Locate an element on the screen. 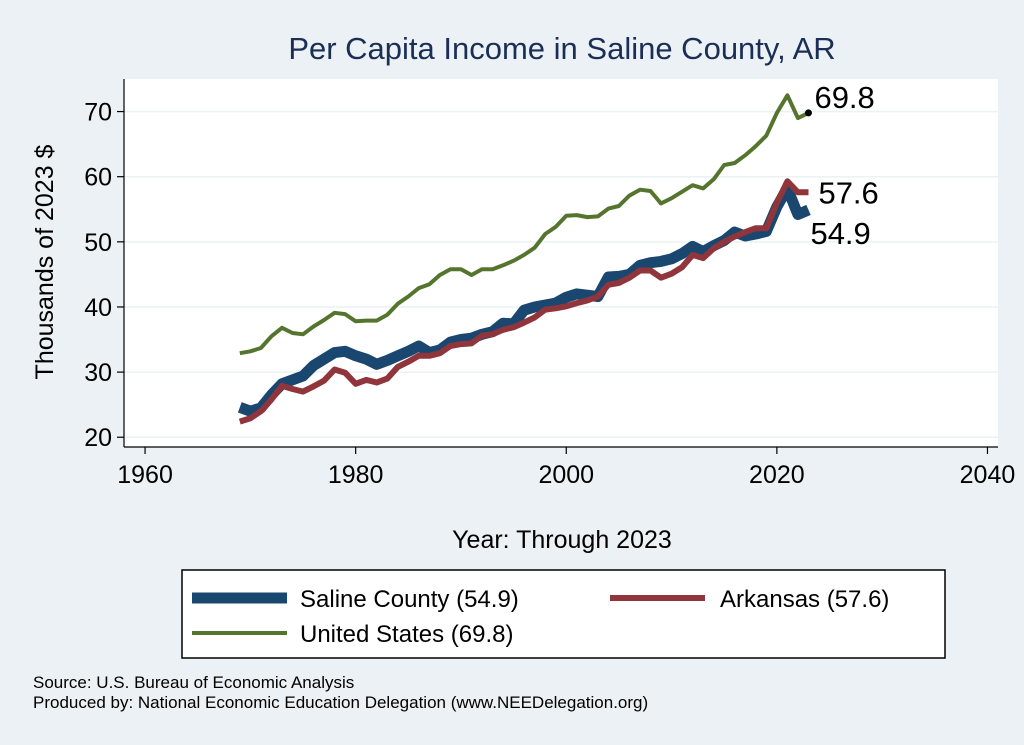 The height and width of the screenshot is (745, 1024). end-labels: 54.9 57.6 69.8 is located at coordinates (841, 165).